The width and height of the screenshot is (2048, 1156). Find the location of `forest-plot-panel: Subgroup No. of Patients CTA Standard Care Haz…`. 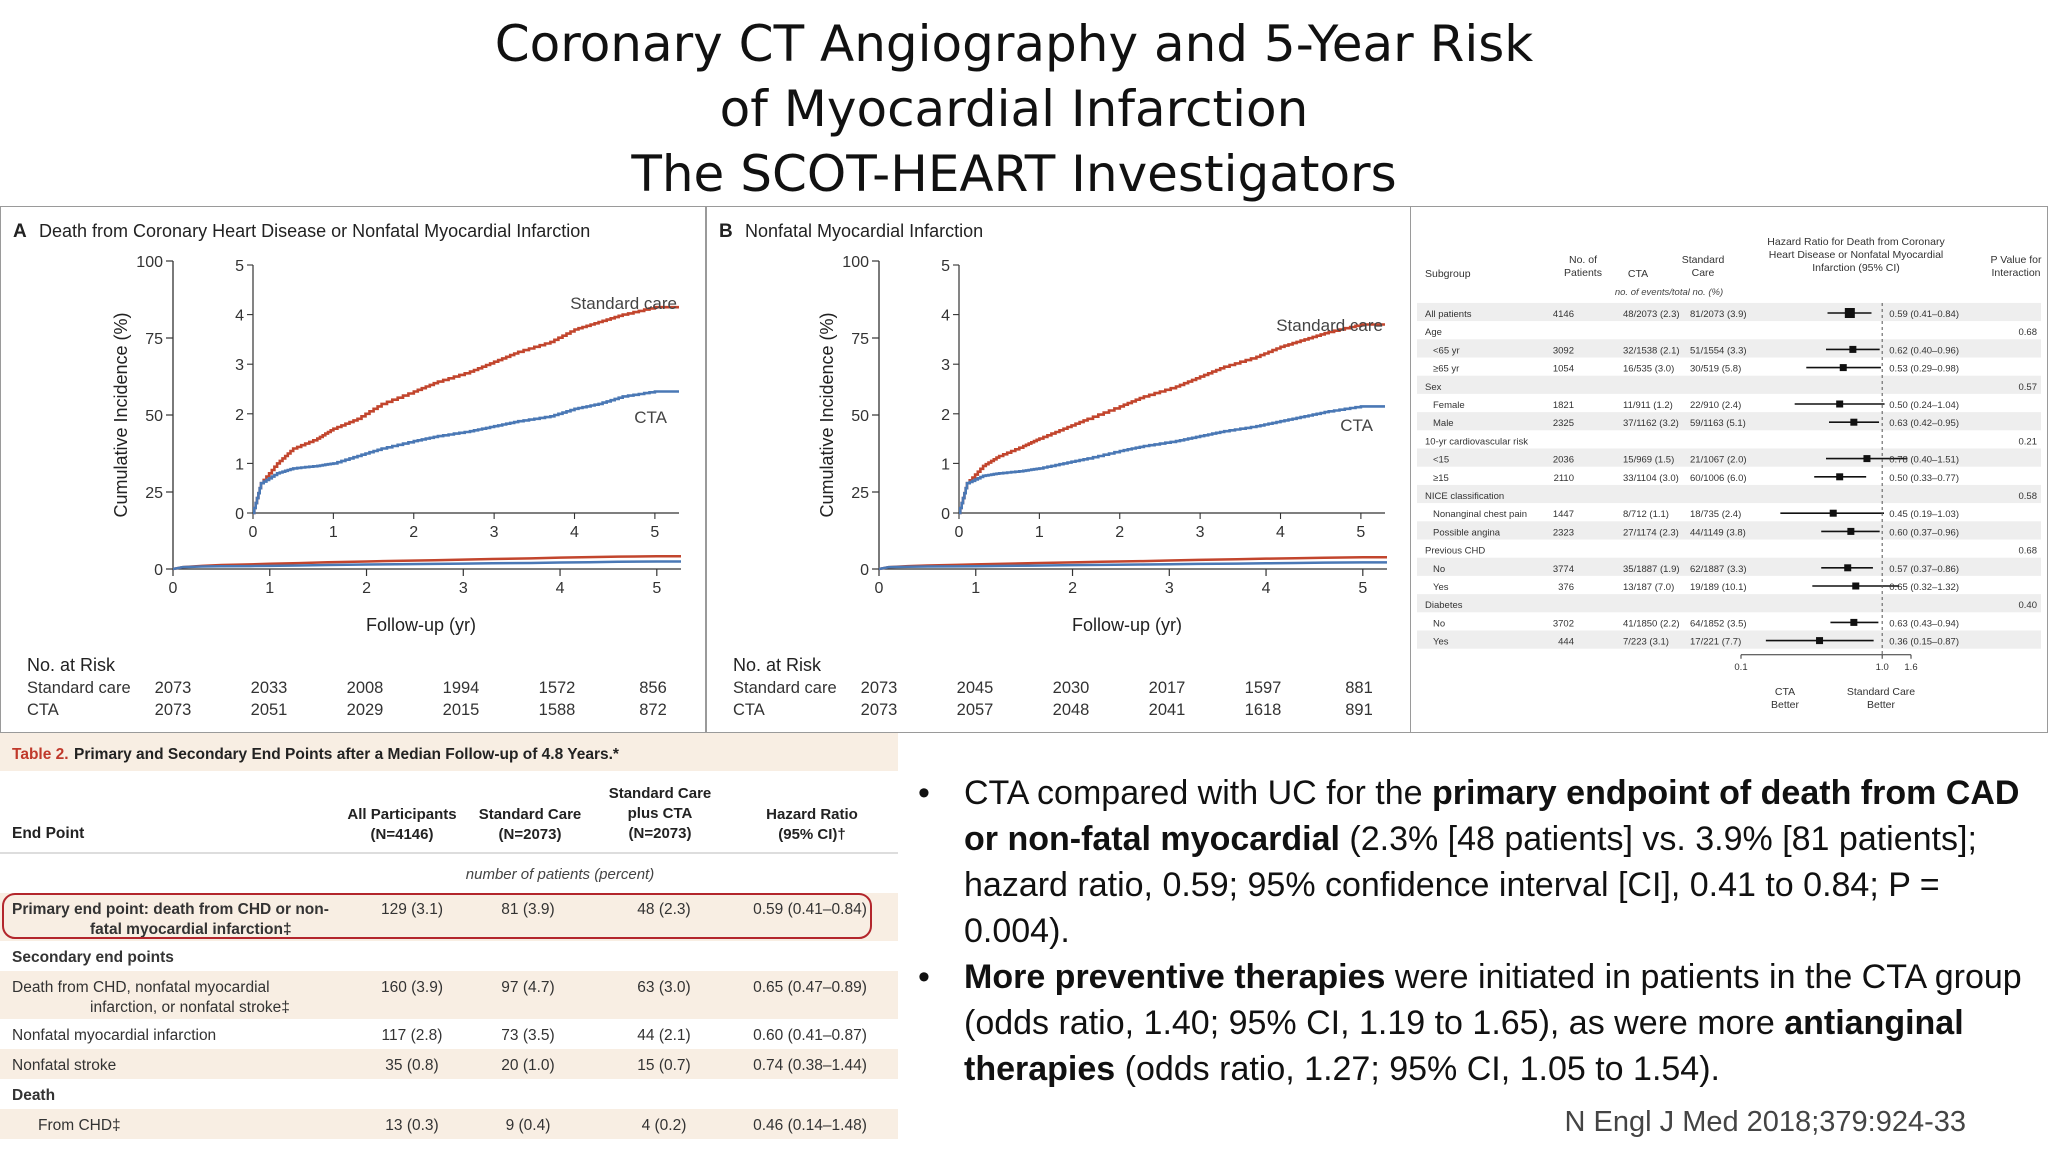

forest-plot-panel: Subgroup No. of Patients CTA Standard Care Haz… is located at coordinates (1729, 469).